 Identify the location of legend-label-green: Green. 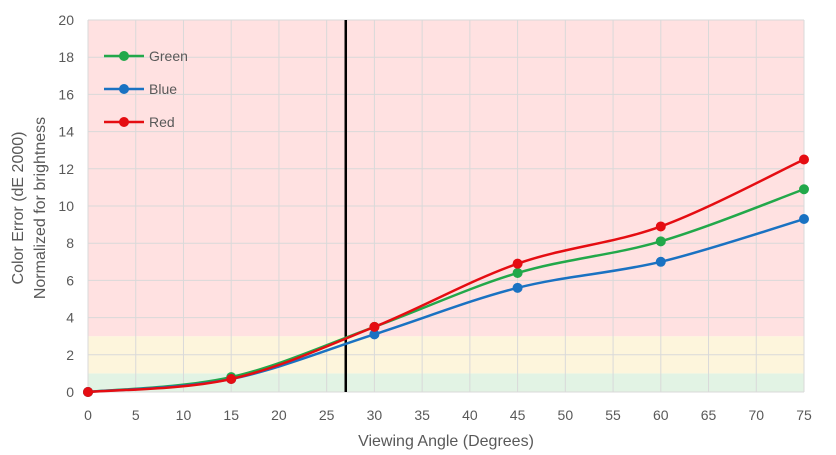
(168, 56).